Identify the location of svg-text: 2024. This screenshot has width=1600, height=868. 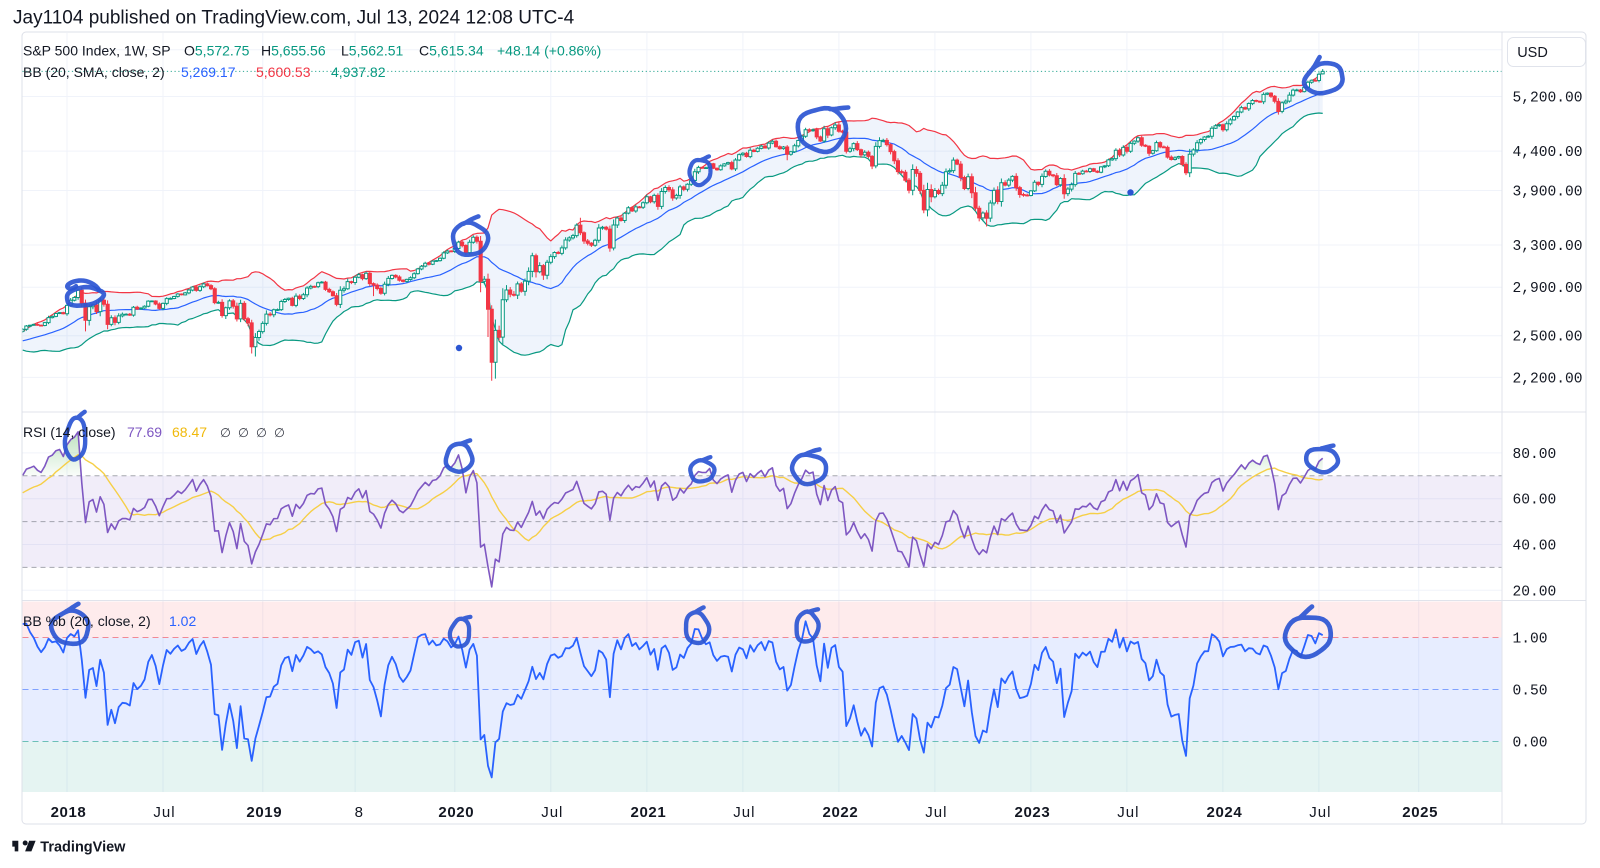
(1225, 812).